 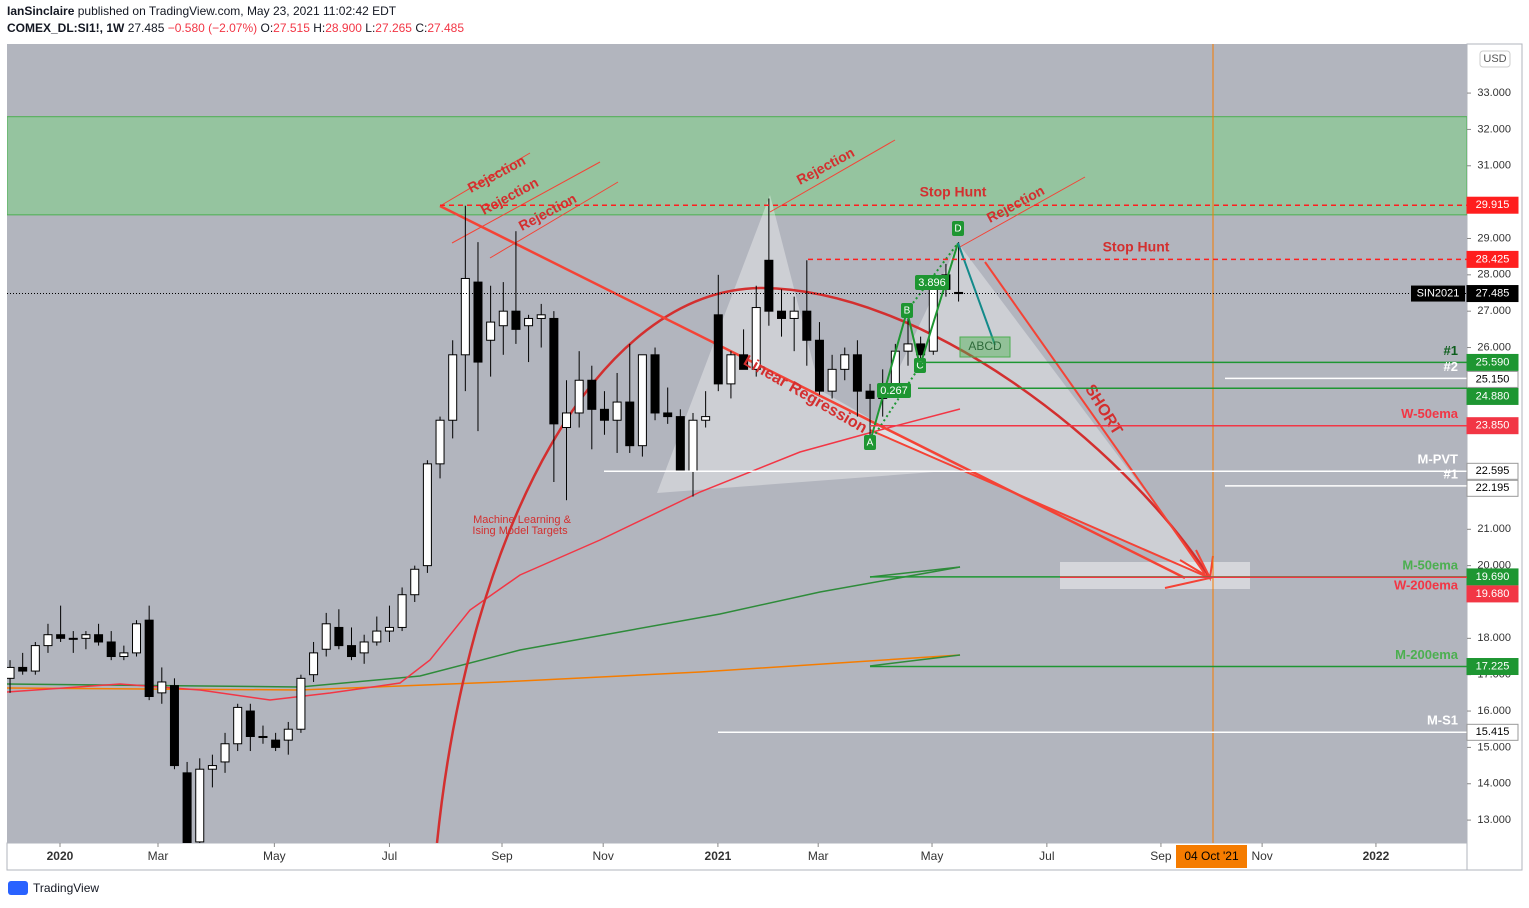 I want to click on pattern-point-box, so click(x=958, y=228).